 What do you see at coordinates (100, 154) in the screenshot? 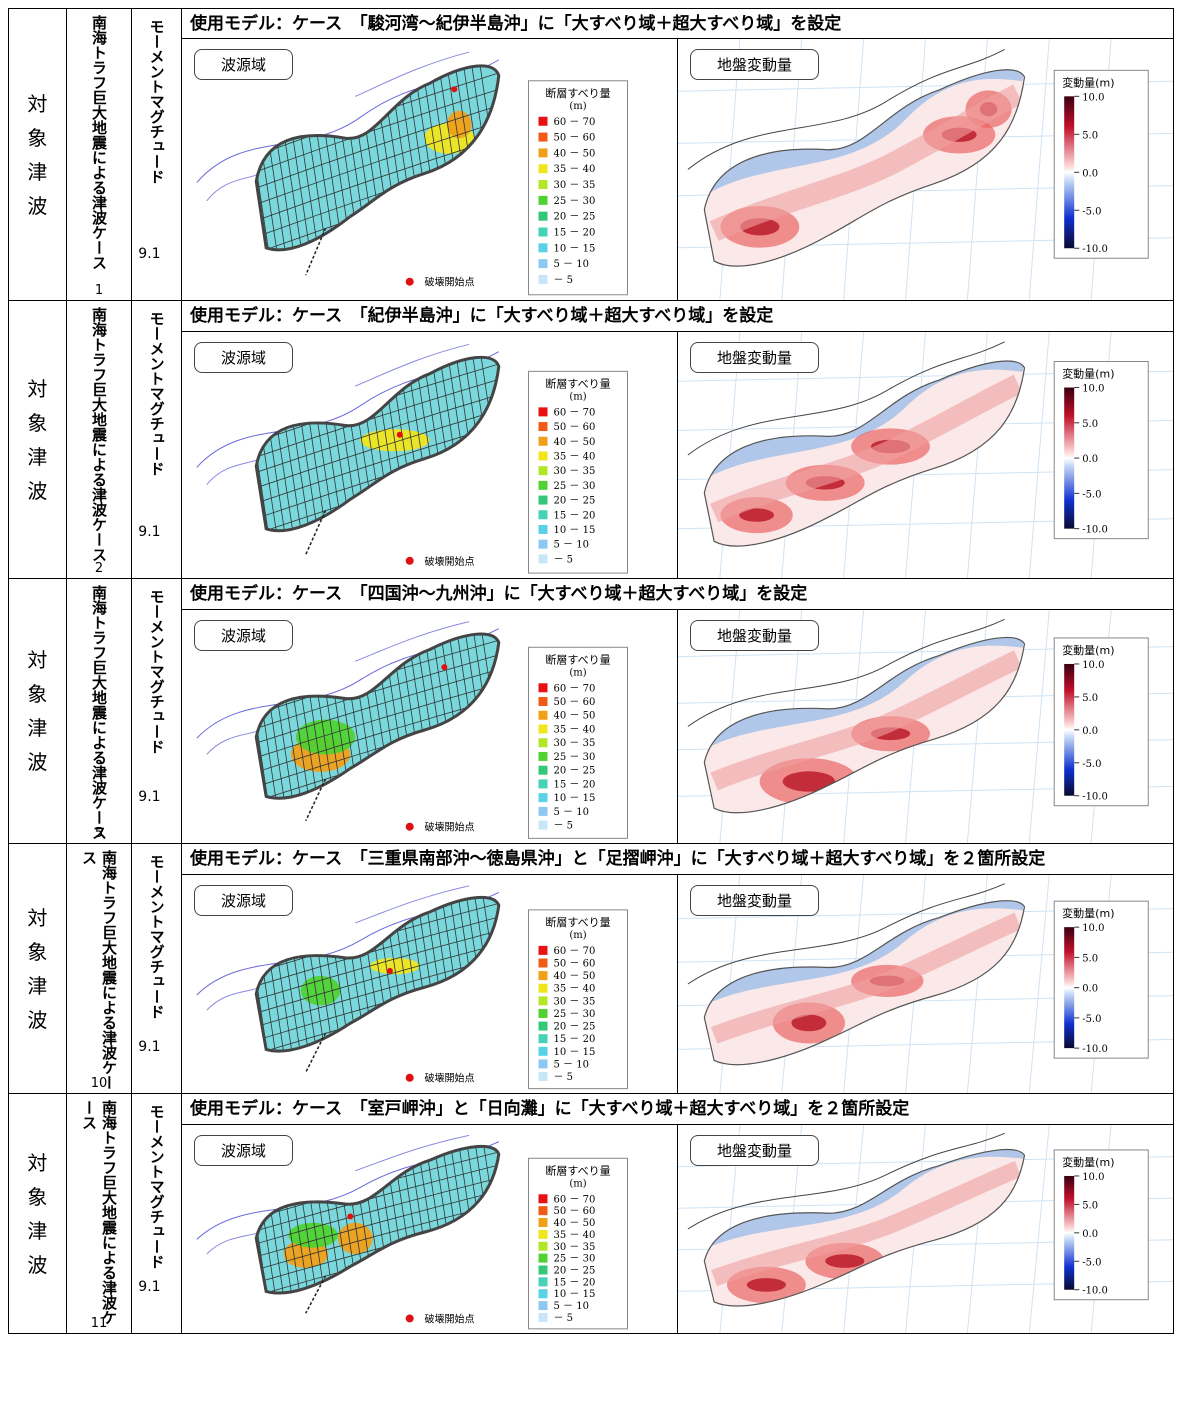
I see `case-name-cell: 南海トラフ巨大地震による津波ケース 1` at bounding box center [100, 154].